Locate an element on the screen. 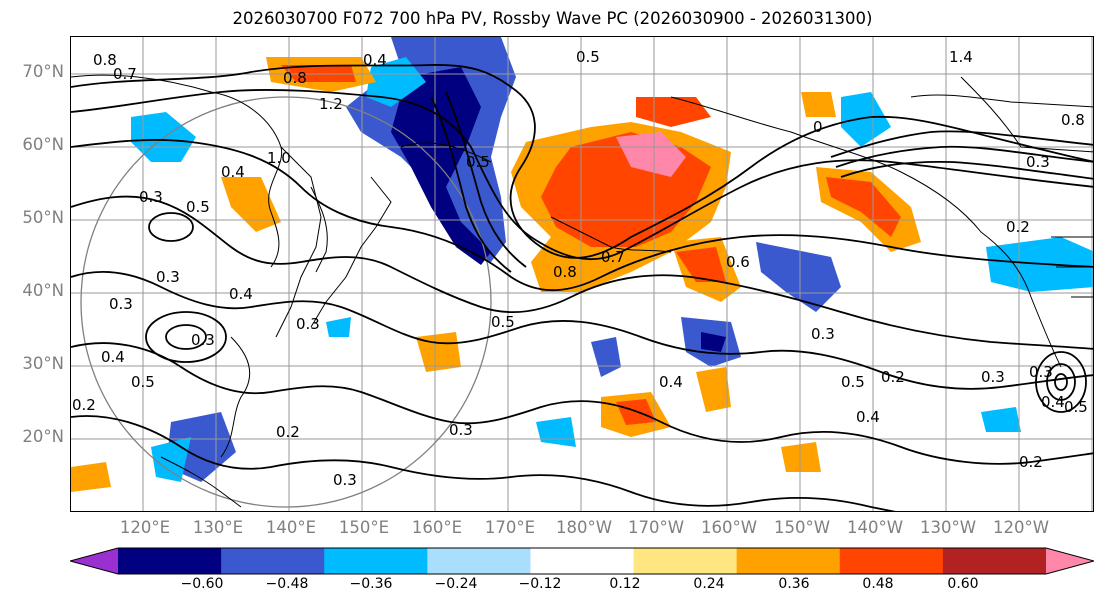 The width and height of the screenshot is (1105, 604). lon-label: 130°E is located at coordinates (218, 527).